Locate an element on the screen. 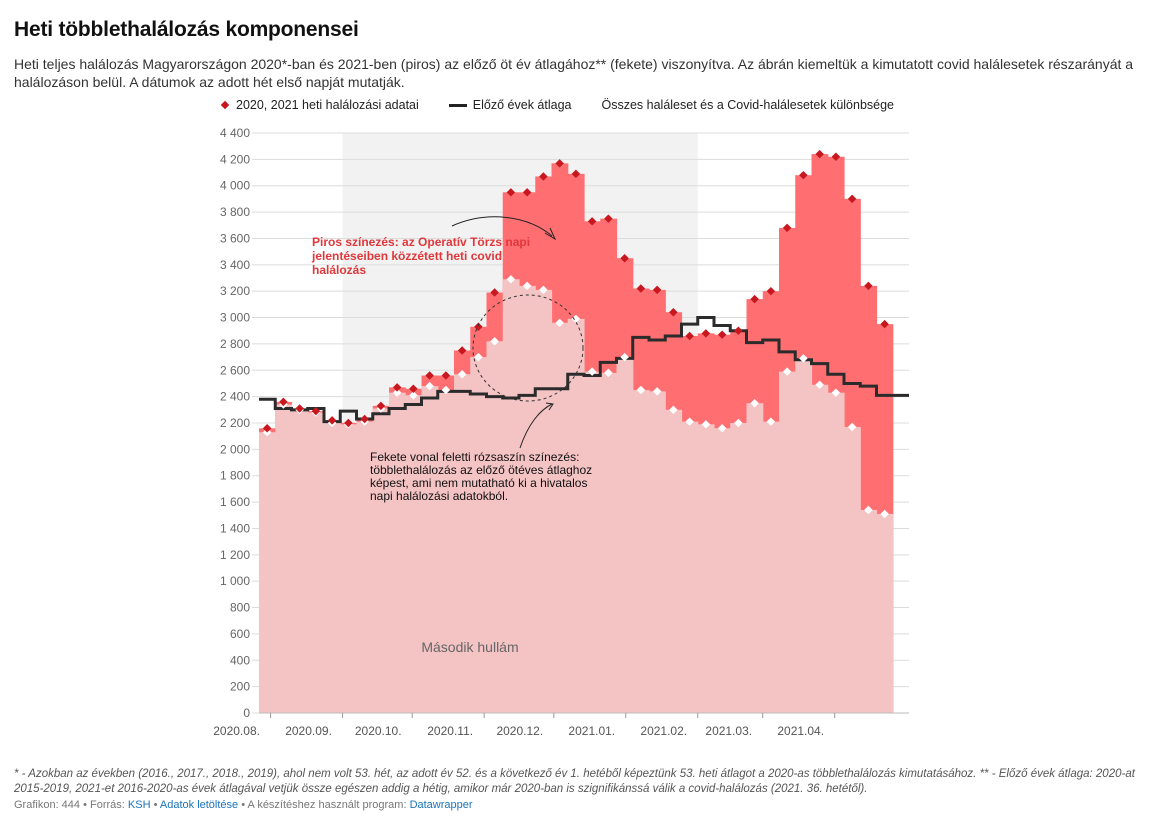 This screenshot has width=1162, height=838. x-tick-label: 2021.04. is located at coordinates (800, 731).